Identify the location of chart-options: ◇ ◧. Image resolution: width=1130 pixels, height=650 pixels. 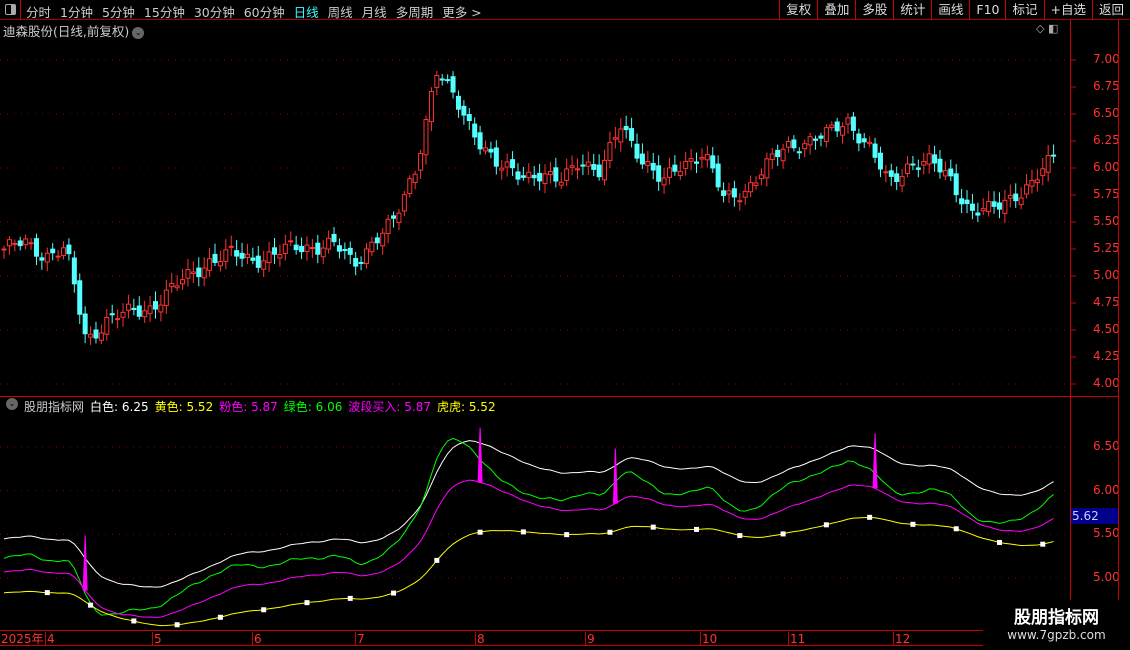
(1047, 28).